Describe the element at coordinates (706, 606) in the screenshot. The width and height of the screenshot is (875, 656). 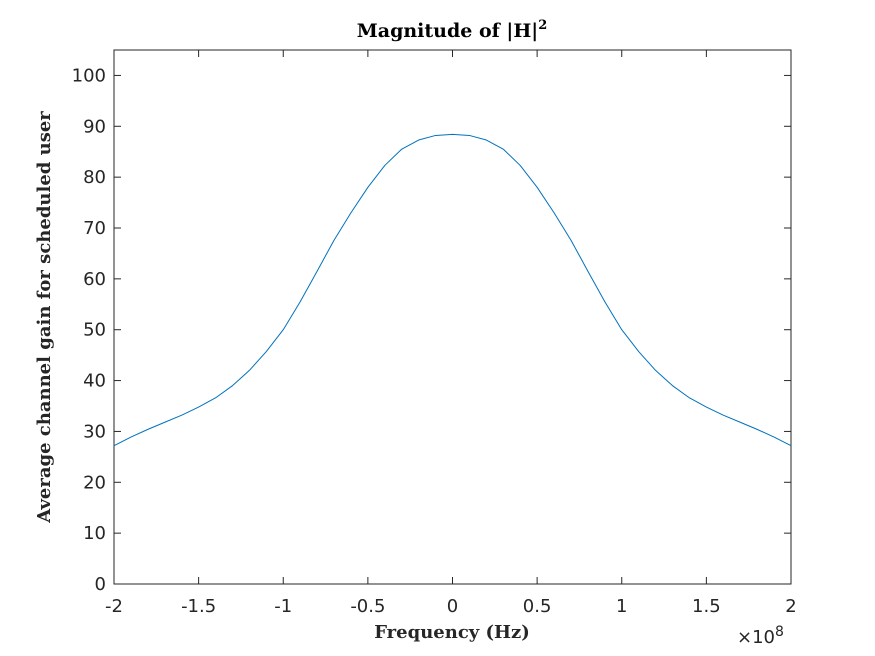
I see `x-tick-label: 1.5` at that location.